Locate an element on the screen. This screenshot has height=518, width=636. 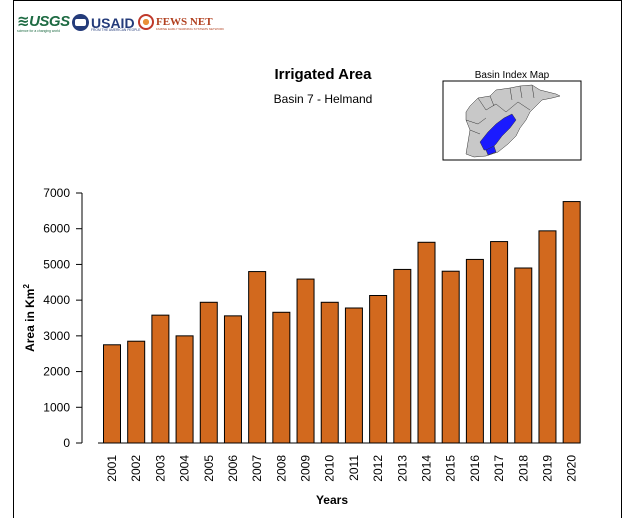
bar-2006 is located at coordinates (232, 379).